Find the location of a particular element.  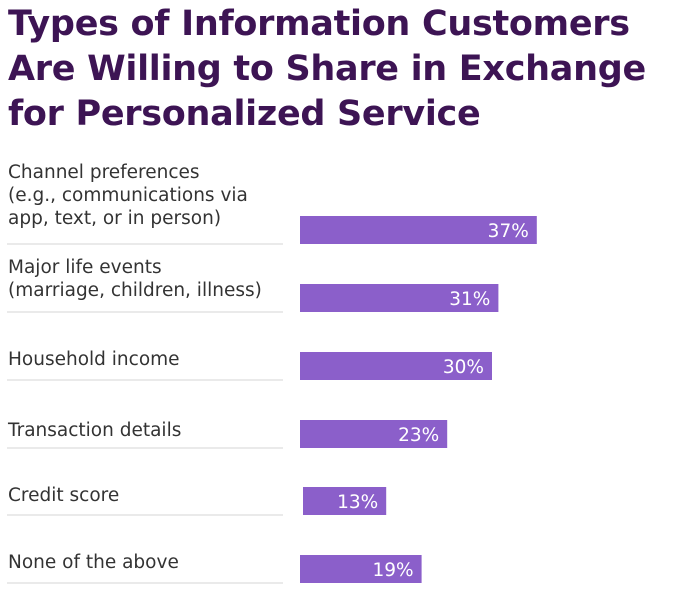

value-label: 19% is located at coordinates (392, 570).